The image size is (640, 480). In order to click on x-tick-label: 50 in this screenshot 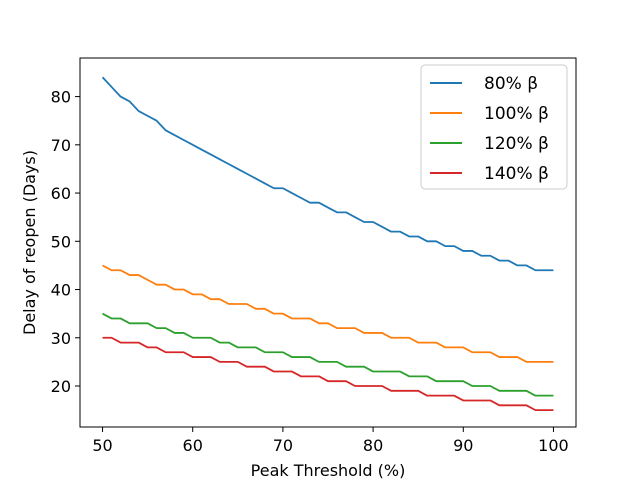, I will do `click(102, 445)`.